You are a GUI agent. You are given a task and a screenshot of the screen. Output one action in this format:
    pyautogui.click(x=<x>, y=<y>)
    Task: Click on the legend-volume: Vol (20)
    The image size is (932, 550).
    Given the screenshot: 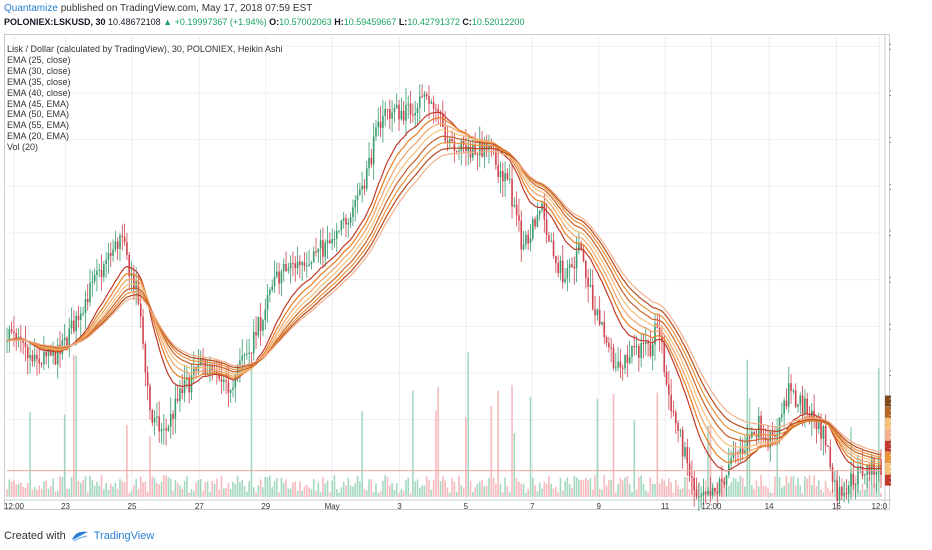 What is the action you would take?
    pyautogui.click(x=23, y=147)
    